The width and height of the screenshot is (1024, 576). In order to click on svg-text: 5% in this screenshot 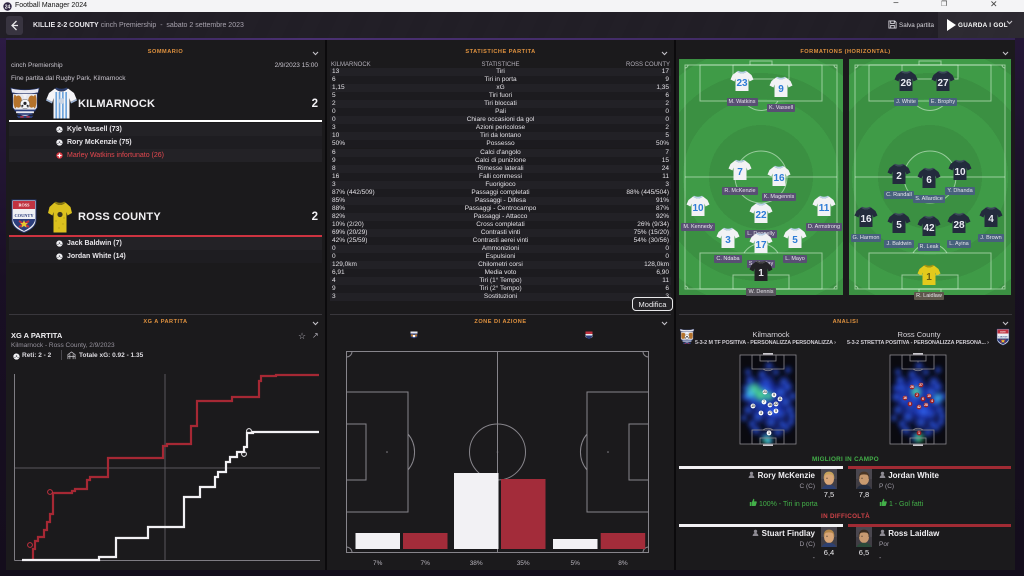, I will do `click(575, 563)`.